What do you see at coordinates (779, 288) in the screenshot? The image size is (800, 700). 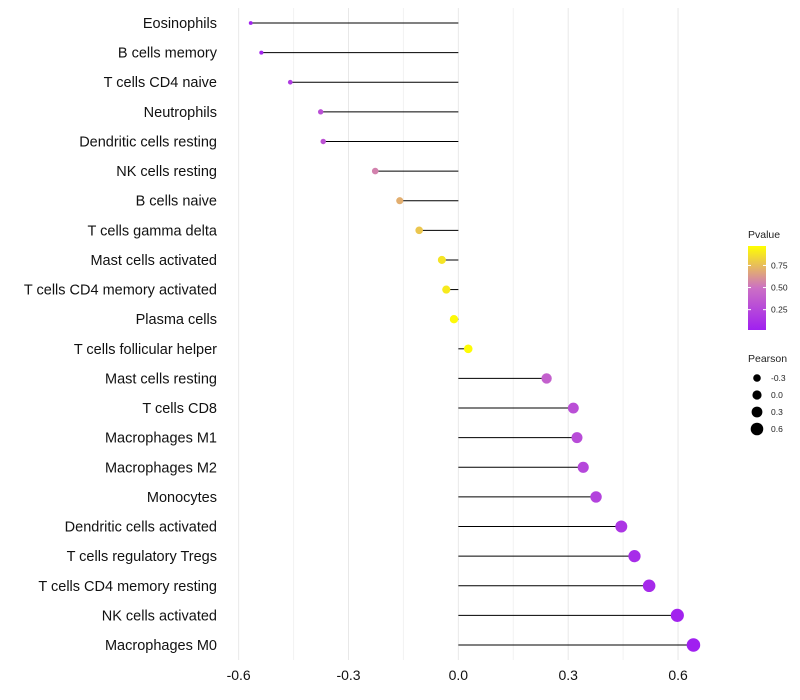 I see `legend-pvalue-tick-label: 0.50` at bounding box center [779, 288].